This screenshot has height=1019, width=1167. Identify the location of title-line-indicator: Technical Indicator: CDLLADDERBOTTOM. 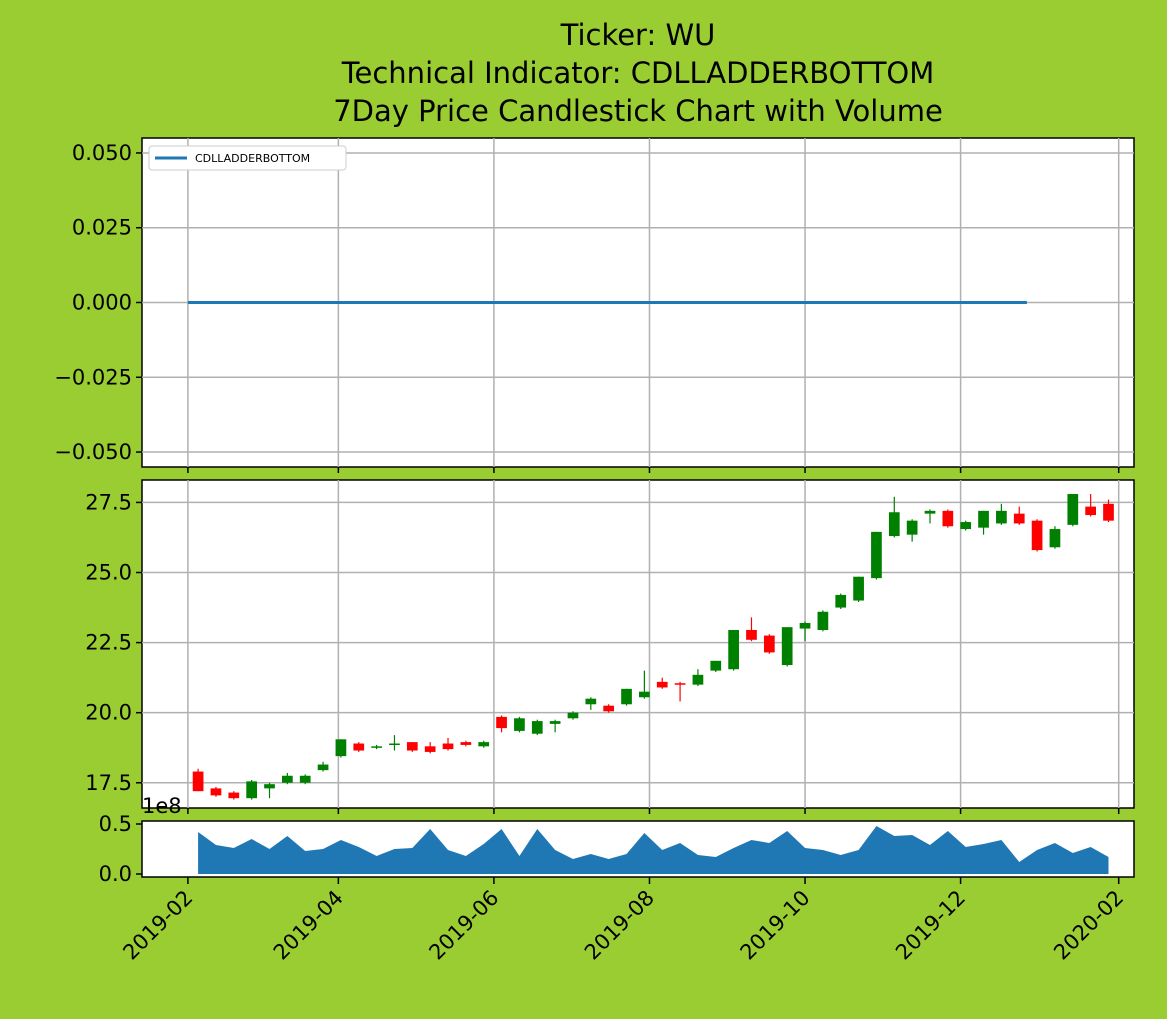
(638, 73).